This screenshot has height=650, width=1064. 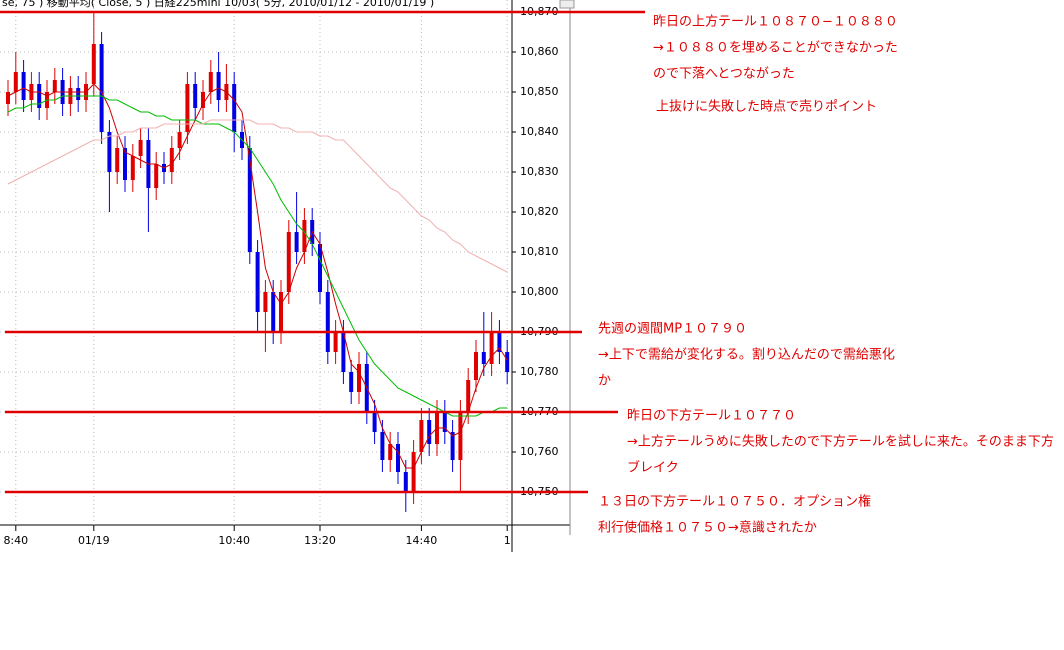 I want to click on annotation: →上方テールうめに失敗したので下方テールを試しに来た。そのまま下方, so click(x=840, y=442).